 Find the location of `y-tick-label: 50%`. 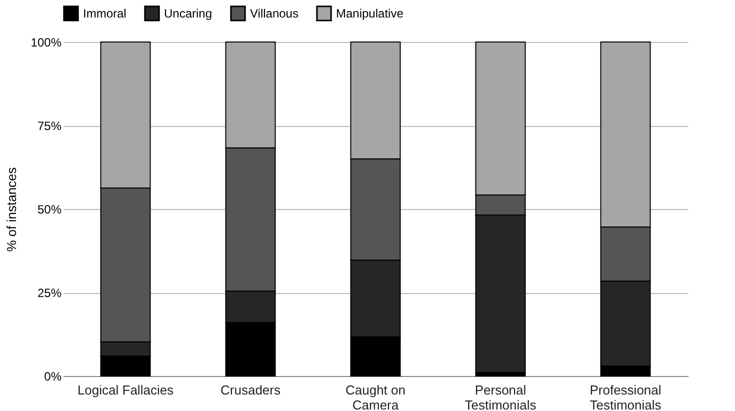

y-tick-label: 50% is located at coordinates (49, 209).